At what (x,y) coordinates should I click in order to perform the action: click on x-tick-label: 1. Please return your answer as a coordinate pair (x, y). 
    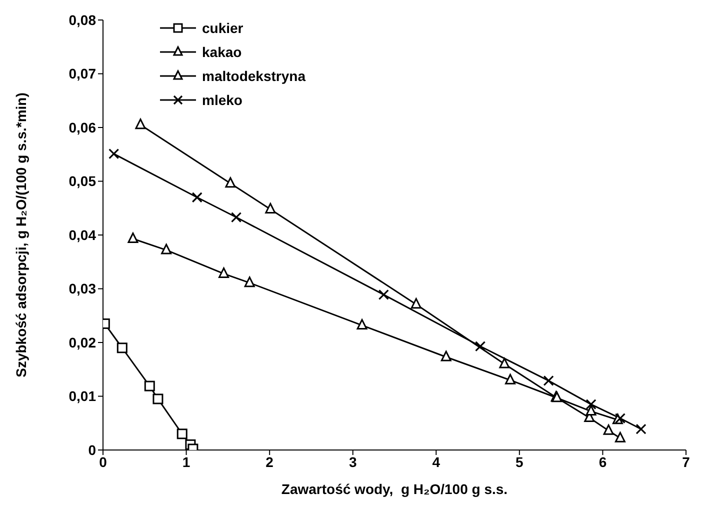
    Looking at the image, I should click on (186, 462).